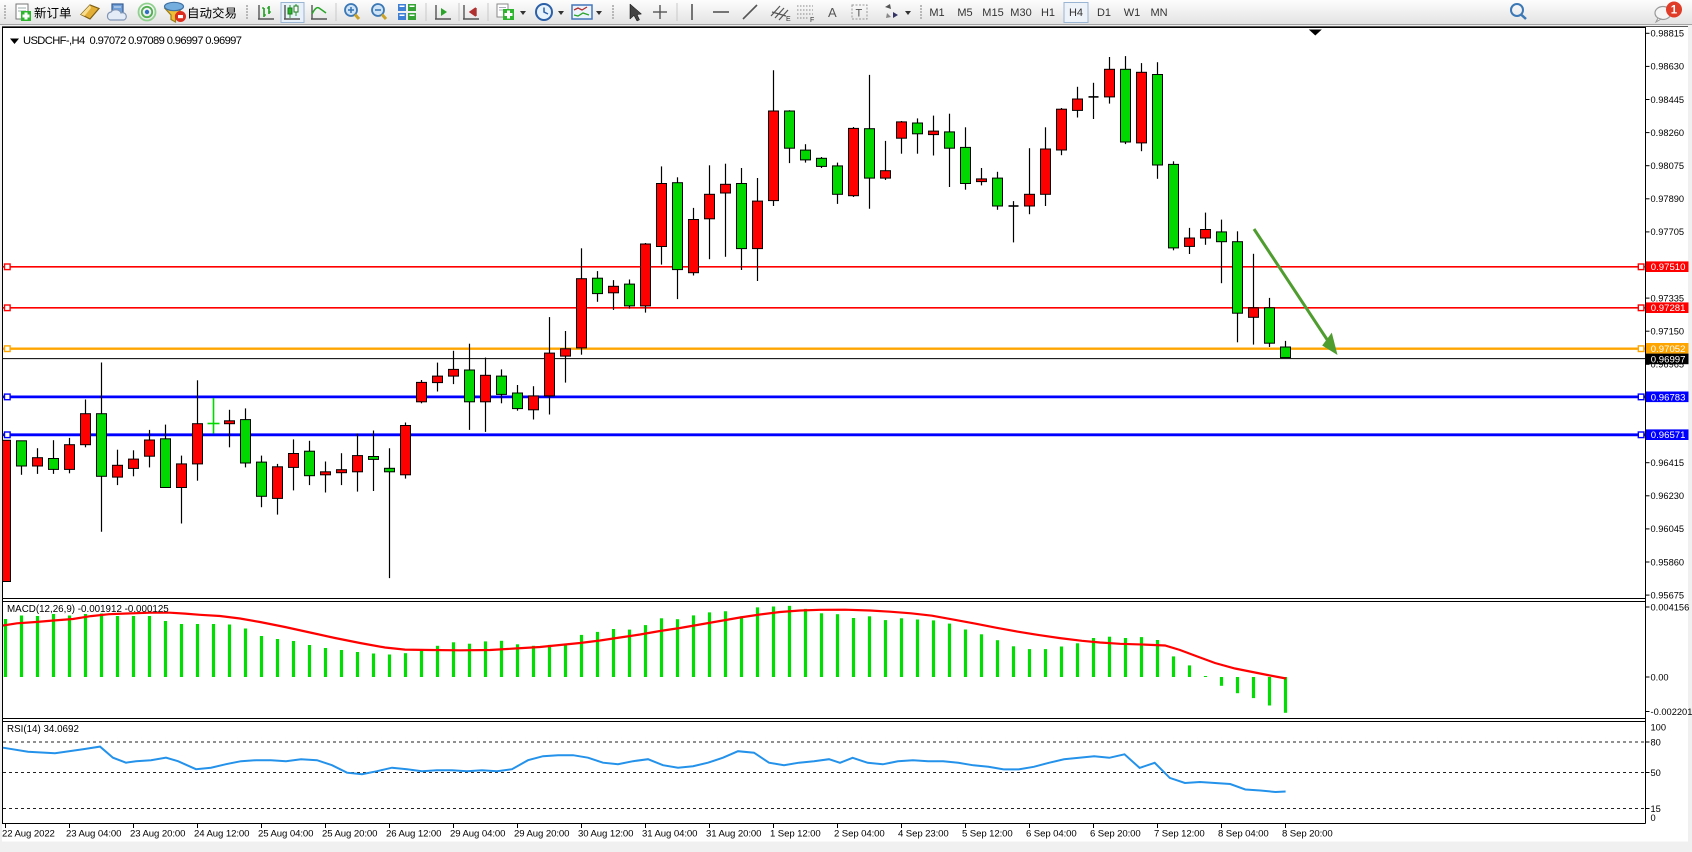 The height and width of the screenshot is (852, 1692). What do you see at coordinates (349, 834) in the screenshot?
I see `svg-text: 25 Aug 20:00` at bounding box center [349, 834].